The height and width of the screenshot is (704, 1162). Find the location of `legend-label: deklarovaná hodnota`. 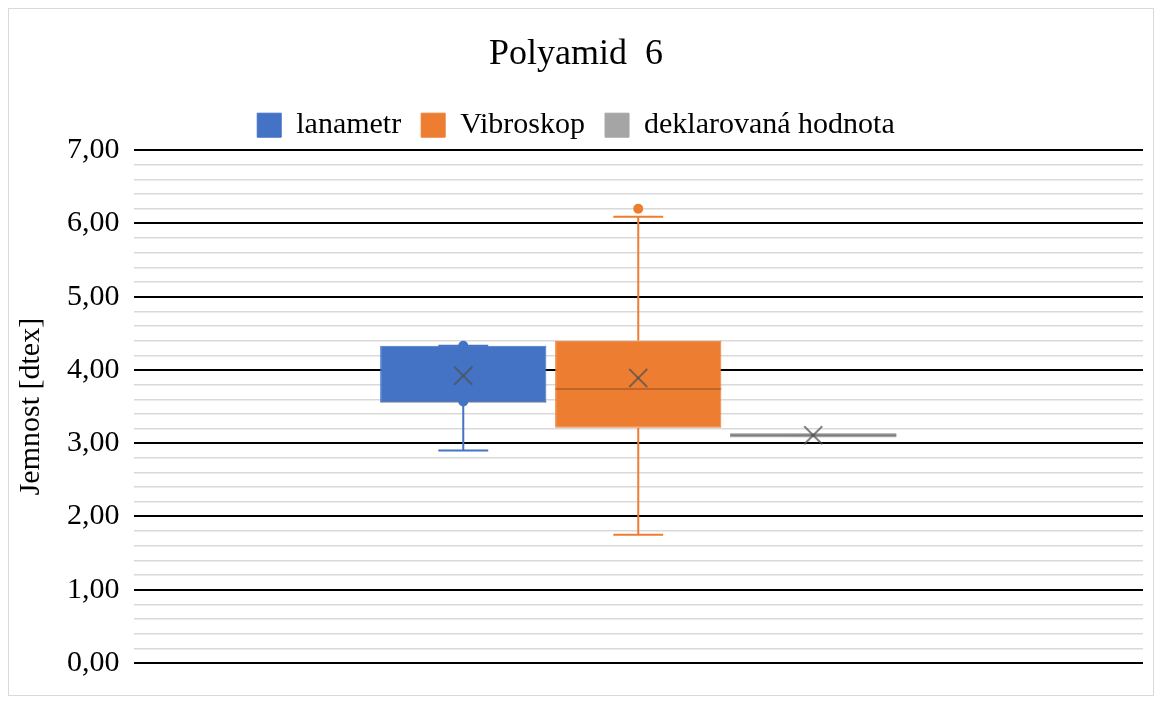

legend-label: deklarovaná hodnota is located at coordinates (769, 123).